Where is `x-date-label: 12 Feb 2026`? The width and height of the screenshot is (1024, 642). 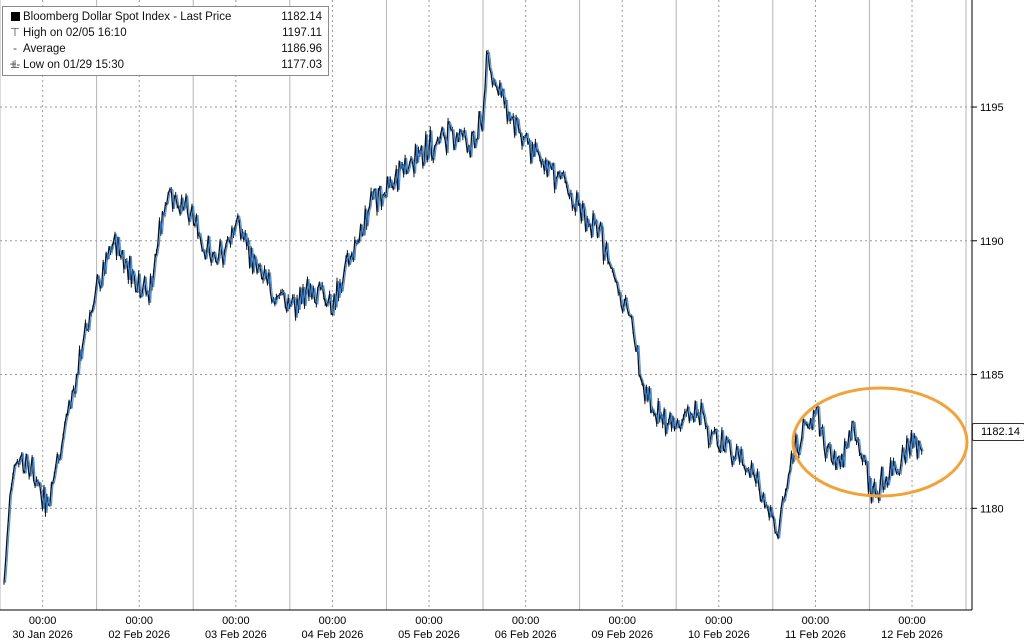
x-date-label: 12 Feb 2026 is located at coordinates (912, 635).